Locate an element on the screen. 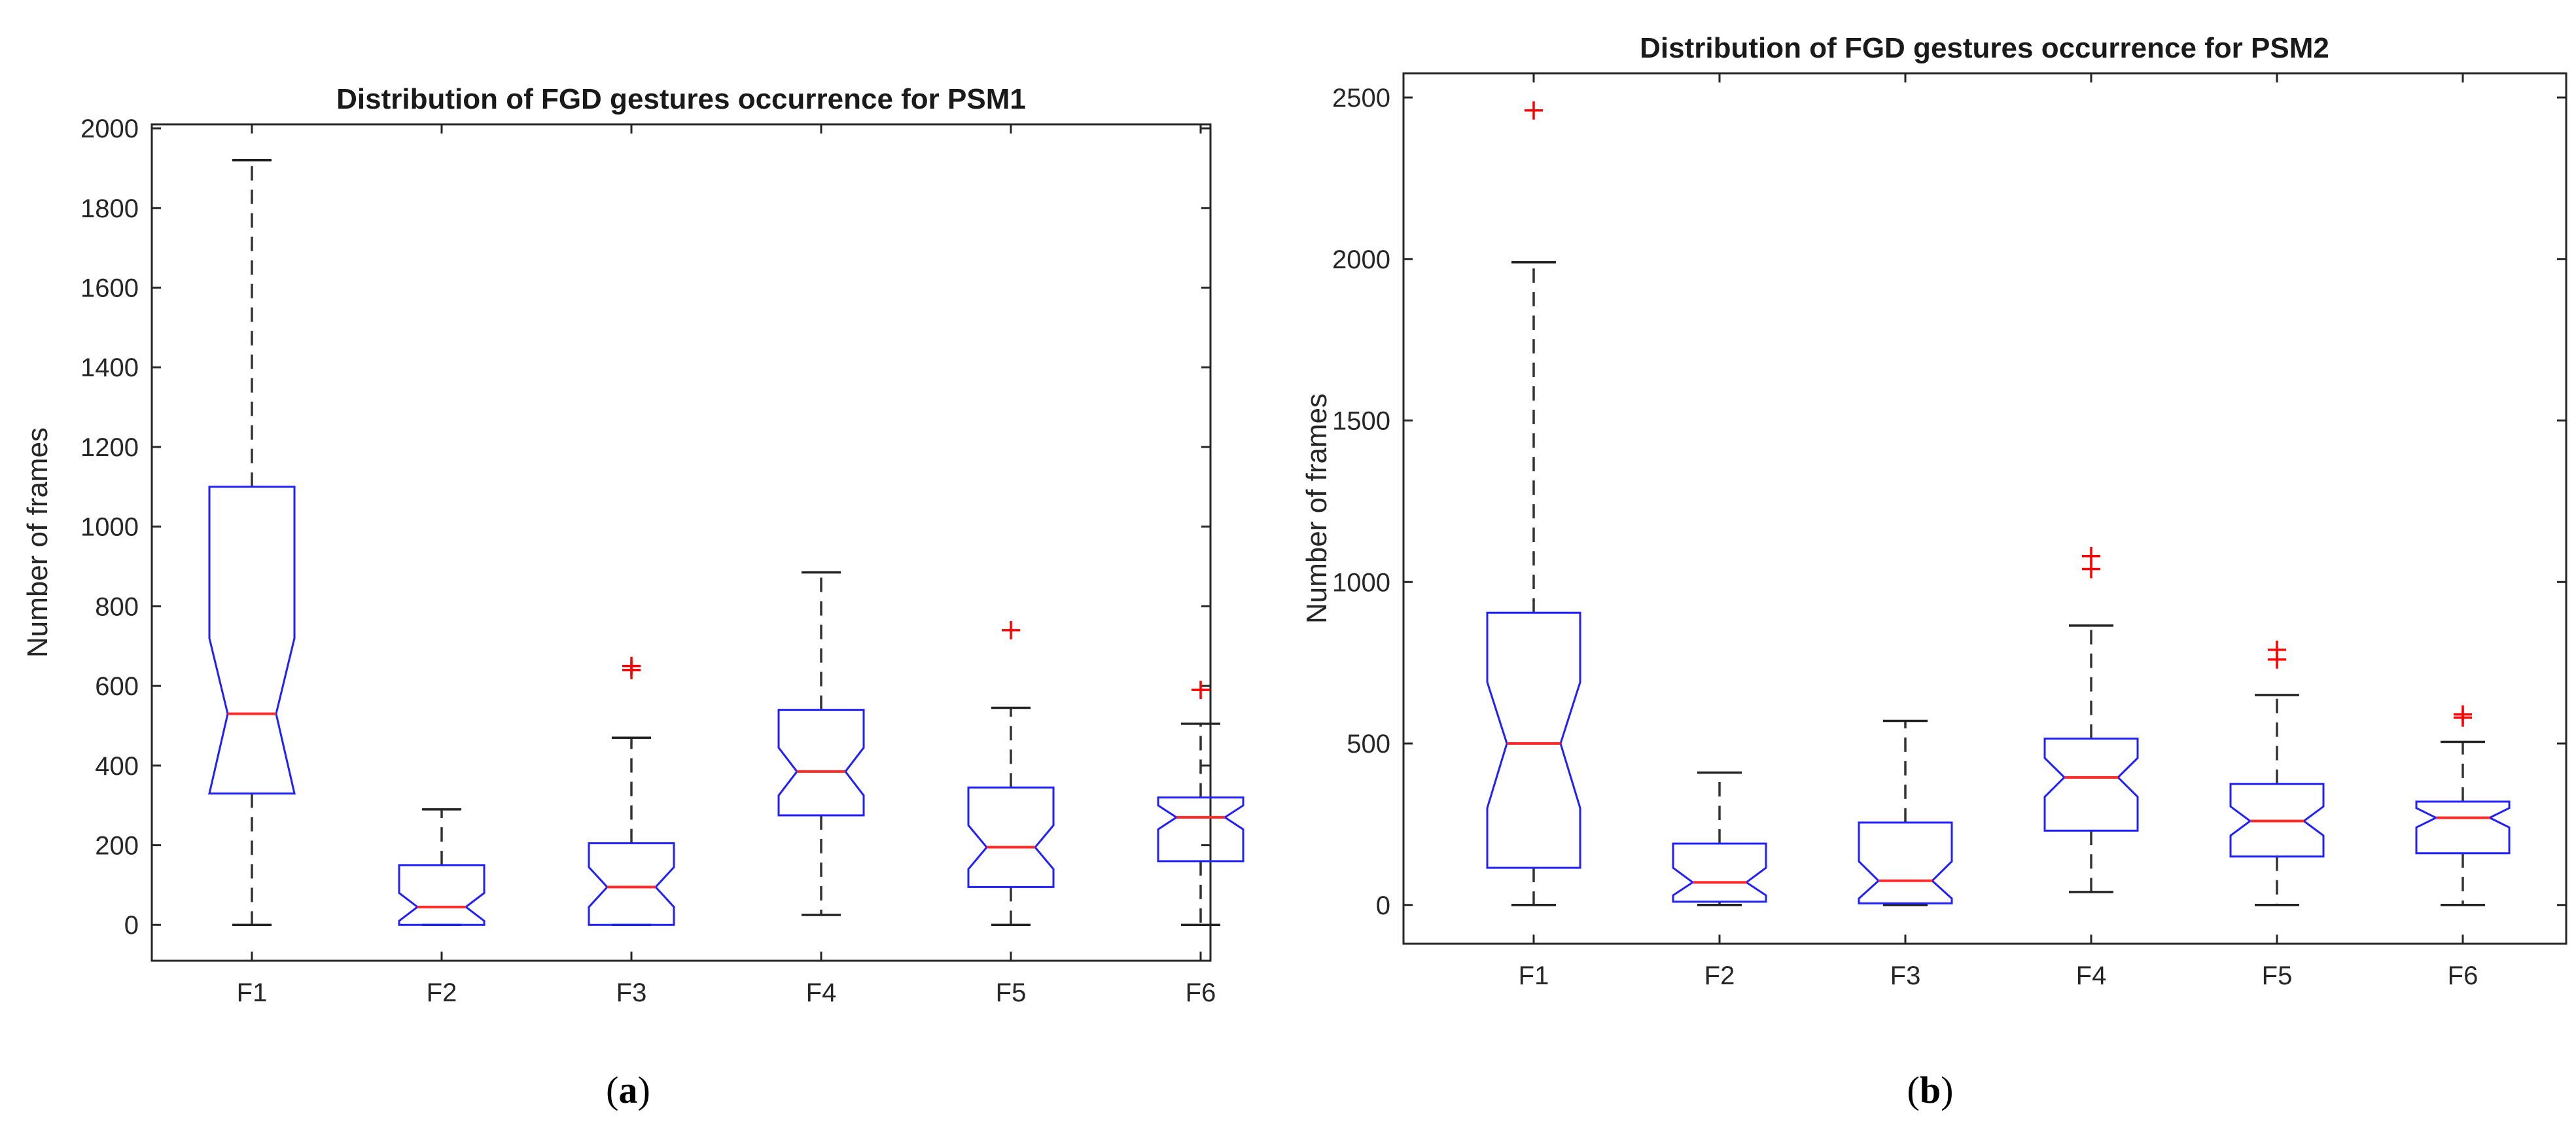 The width and height of the screenshot is (2576, 1144). y-tick-label-psm2: 2000 is located at coordinates (1361, 259).